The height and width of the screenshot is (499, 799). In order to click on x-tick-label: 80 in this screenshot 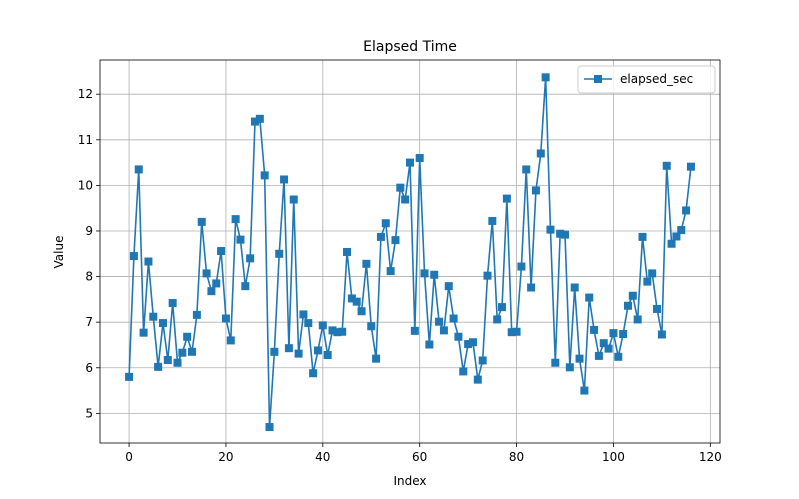, I will do `click(516, 457)`.